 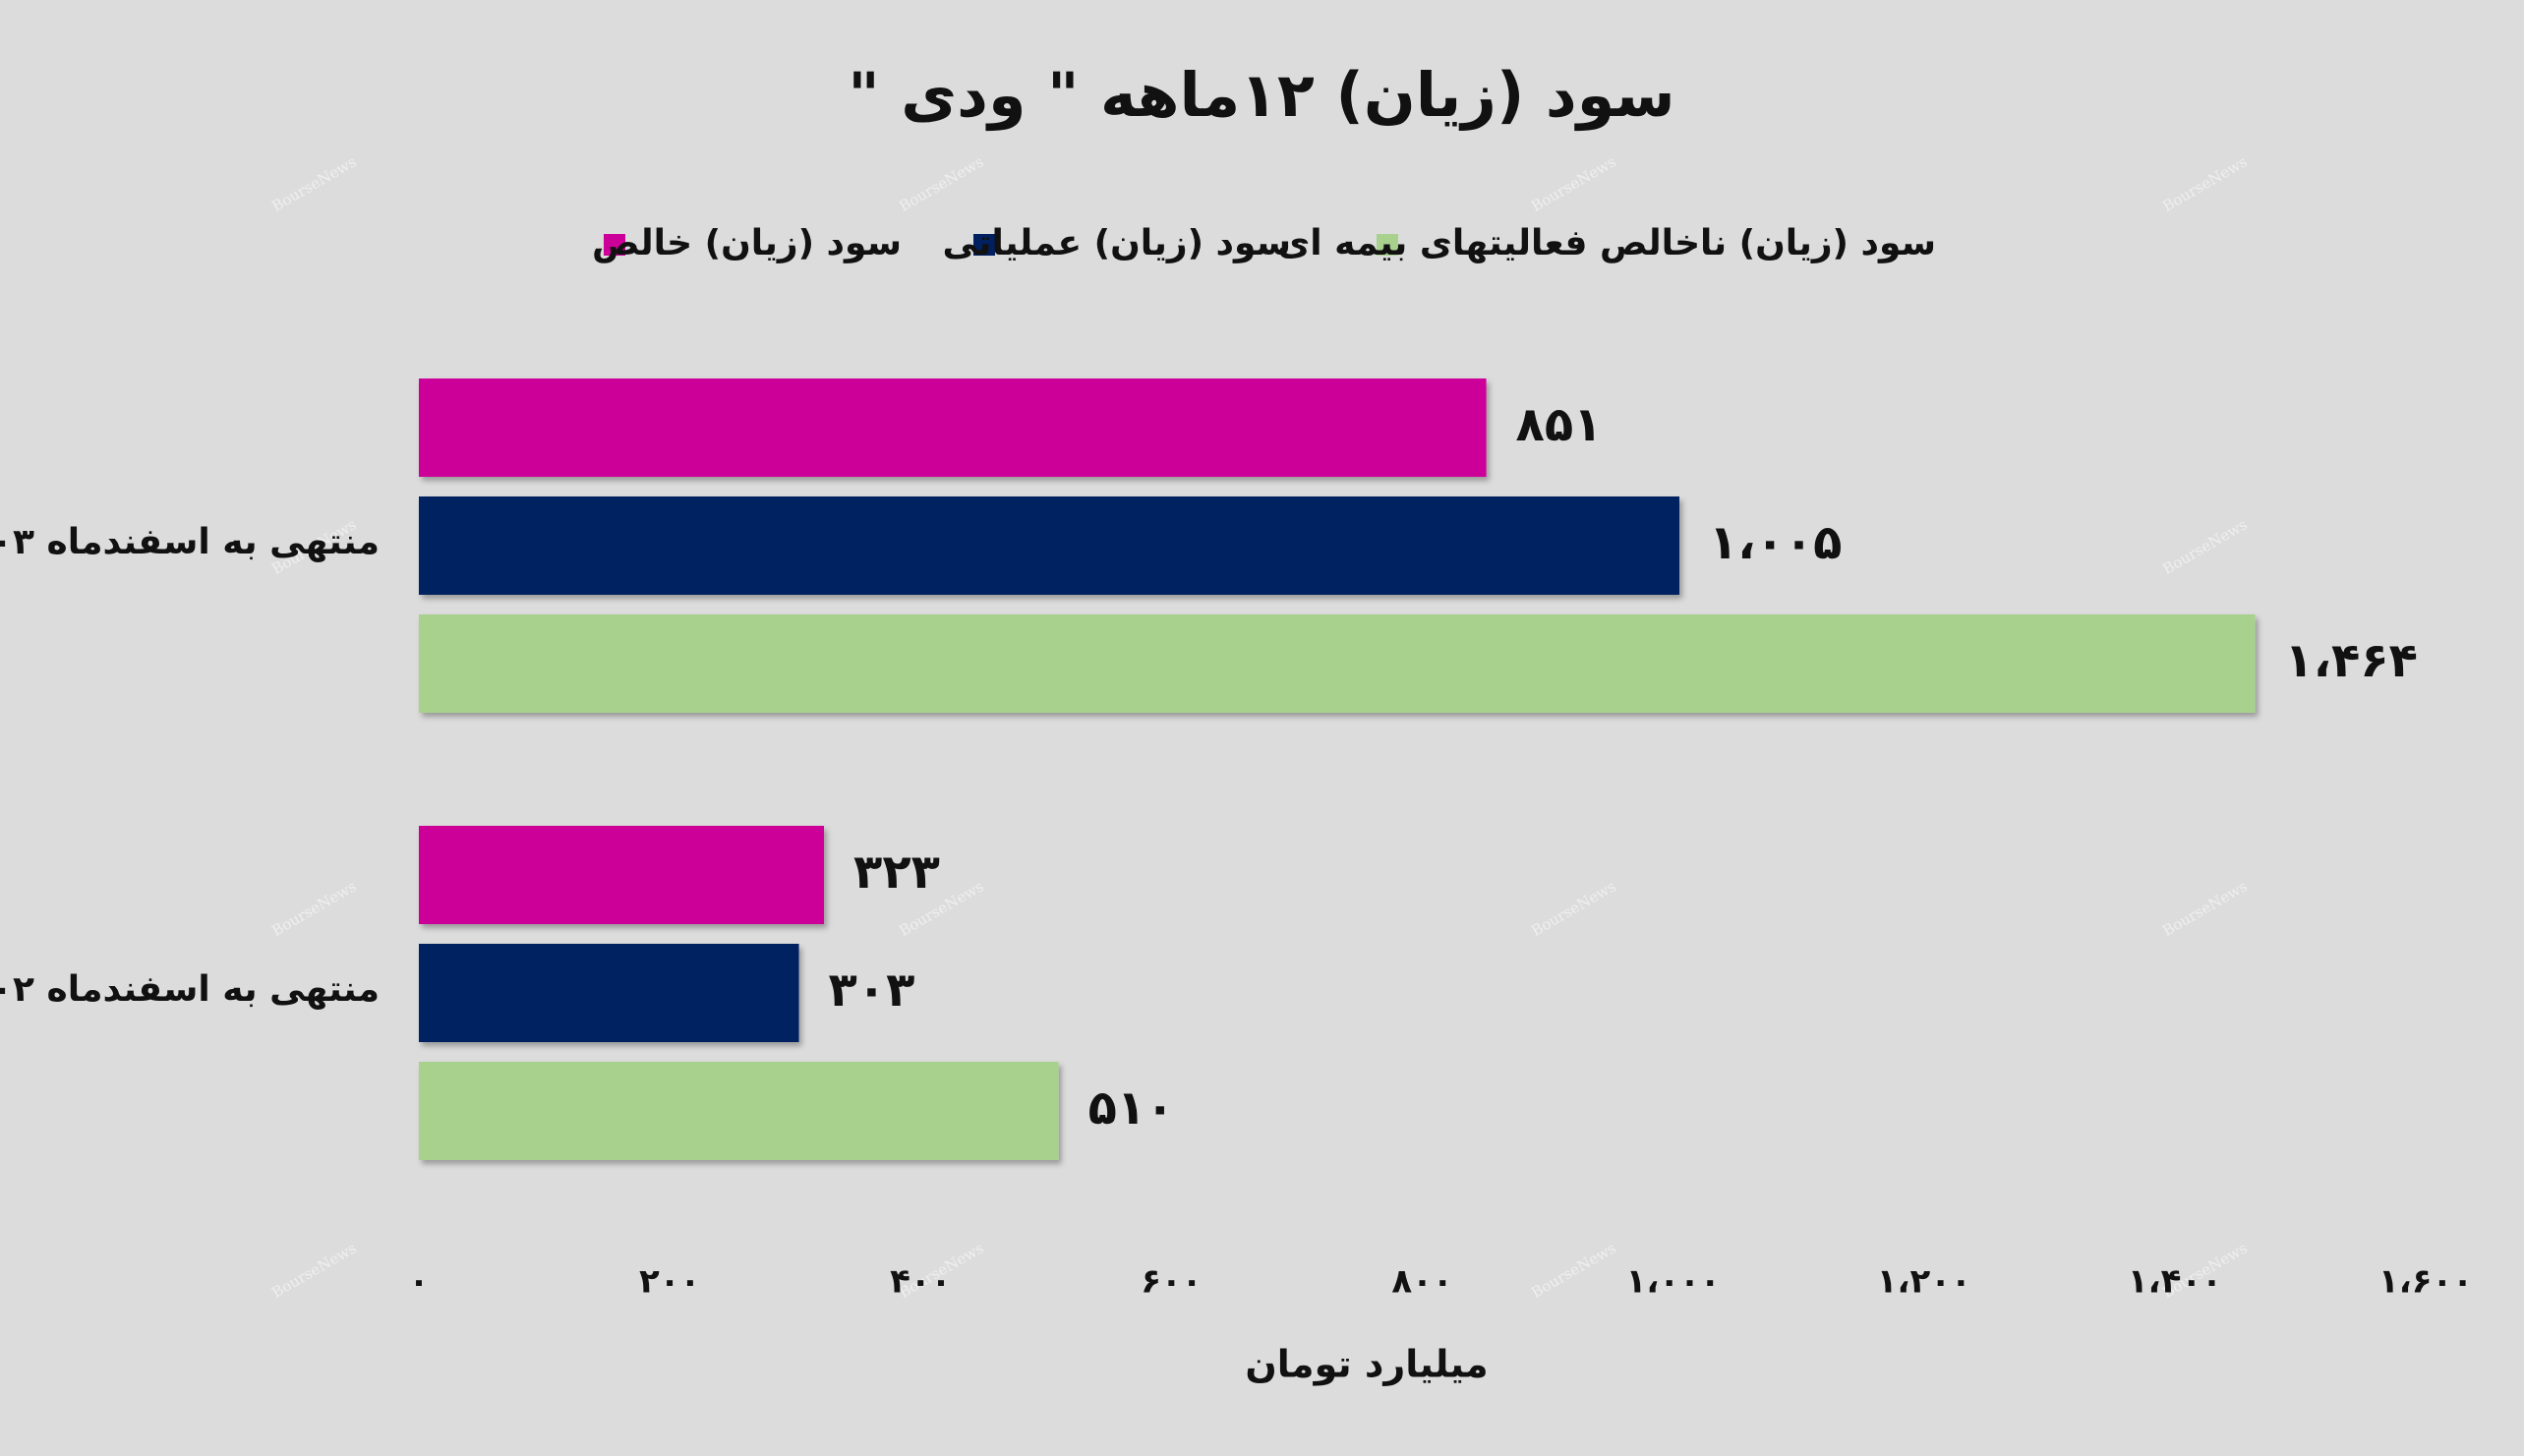 What do you see at coordinates (1775, 542) in the screenshot?
I see `value-label: ۱،۰۰۵` at bounding box center [1775, 542].